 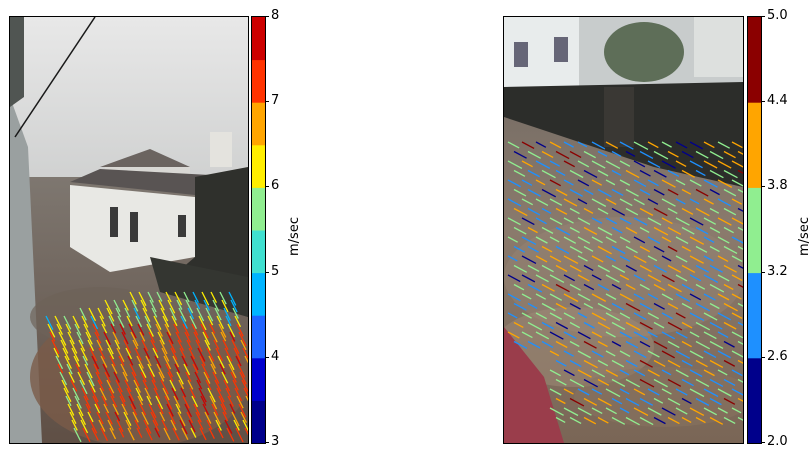 What do you see at coordinates (258, 230) in the screenshot?
I see `left-colorbar` at bounding box center [258, 230].